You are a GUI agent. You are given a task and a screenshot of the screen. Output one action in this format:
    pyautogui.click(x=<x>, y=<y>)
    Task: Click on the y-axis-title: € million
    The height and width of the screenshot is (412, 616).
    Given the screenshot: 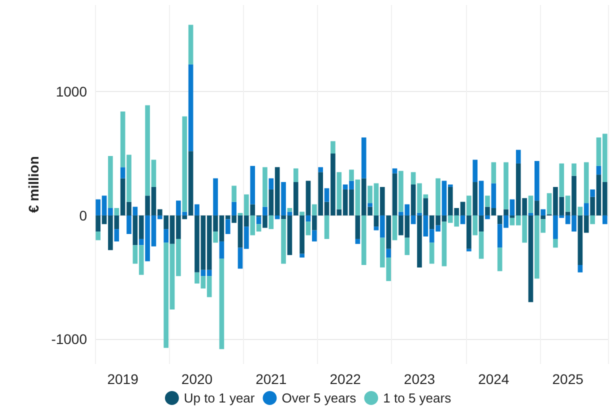 What is the action you would take?
    pyautogui.click(x=33, y=184)
    